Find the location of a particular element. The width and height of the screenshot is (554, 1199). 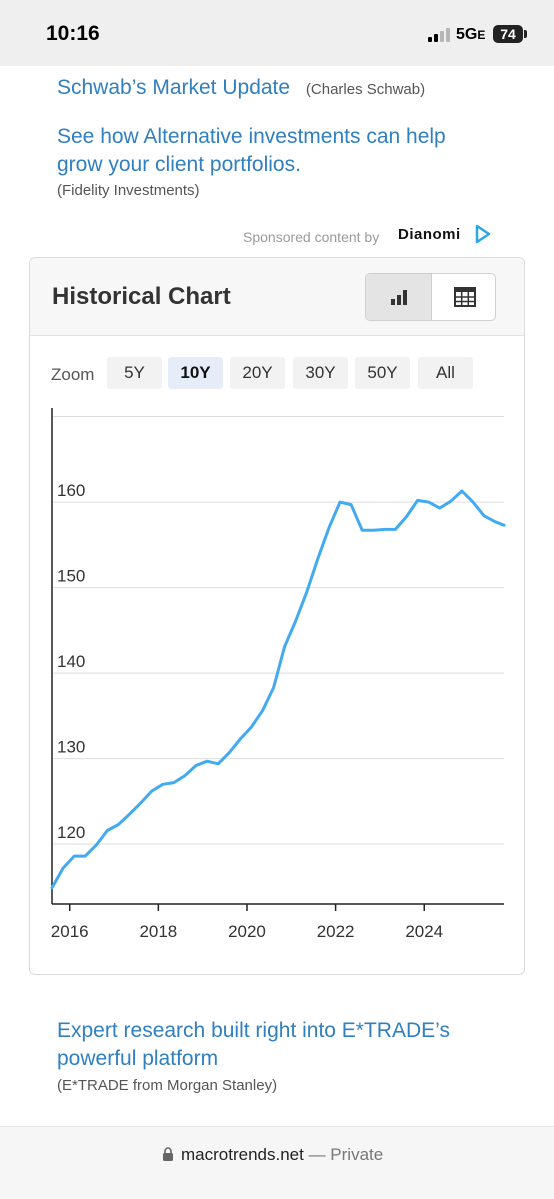

bar-chart-icon is located at coordinates (398, 297).